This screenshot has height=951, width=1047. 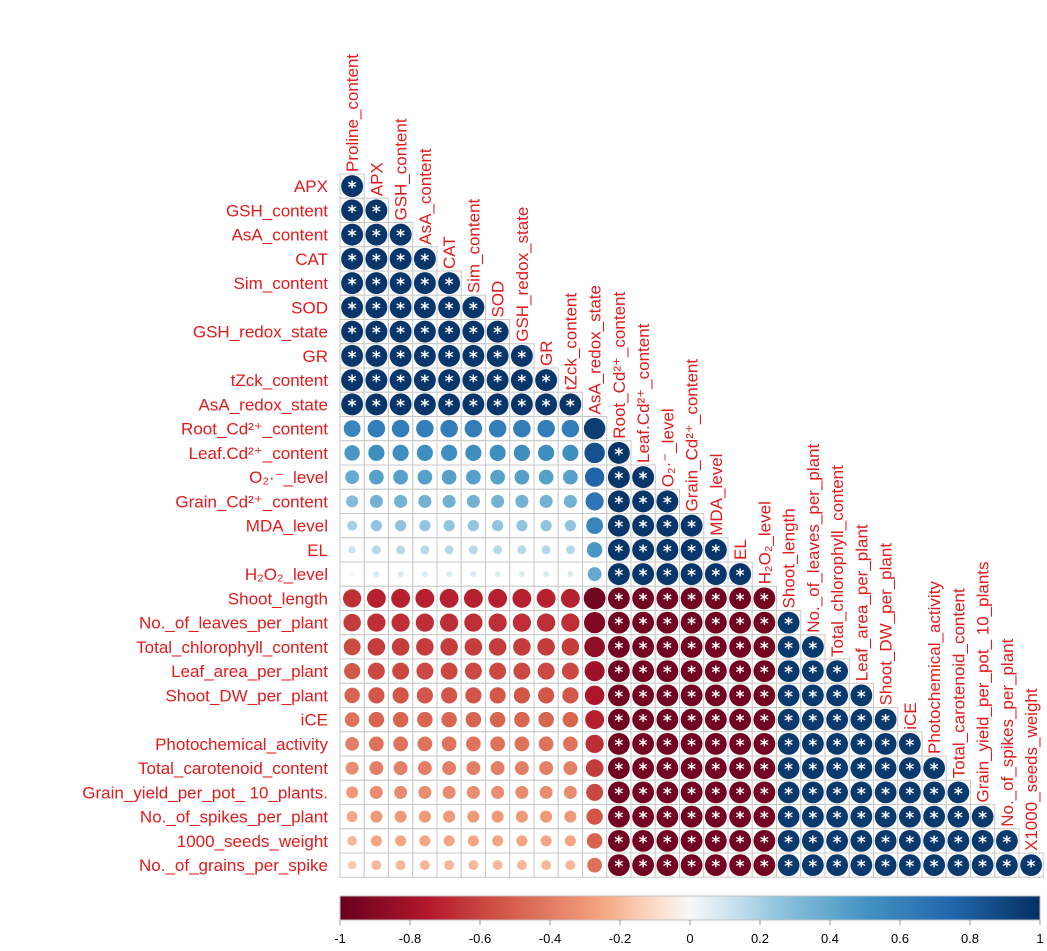 What do you see at coordinates (260, 332) in the screenshot?
I see `row-label: GSH_redox_state` at bounding box center [260, 332].